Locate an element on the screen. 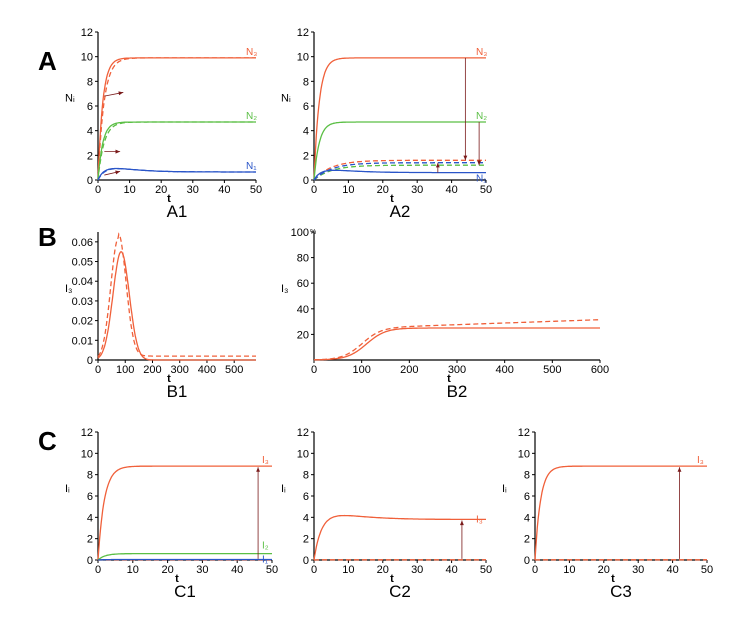 The image size is (753, 620). series-label: I₂ is located at coordinates (265, 546).